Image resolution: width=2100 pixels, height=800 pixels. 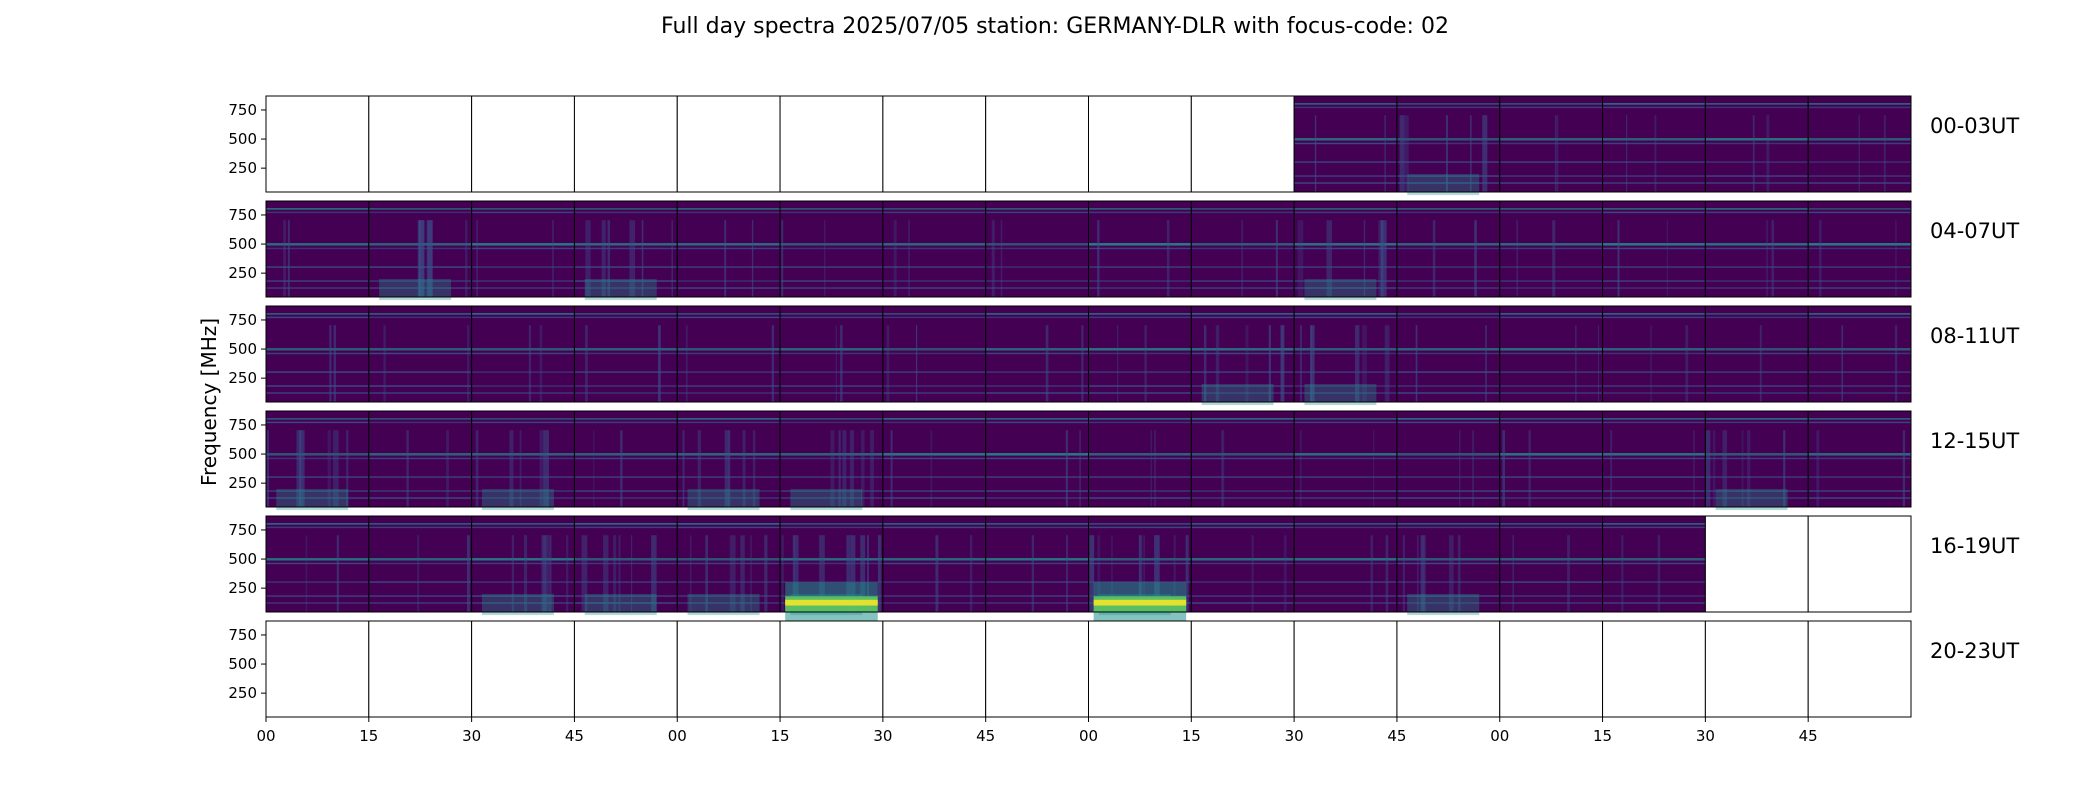 I want to click on y-axis-label: Frequency [MHz], so click(x=209, y=402).